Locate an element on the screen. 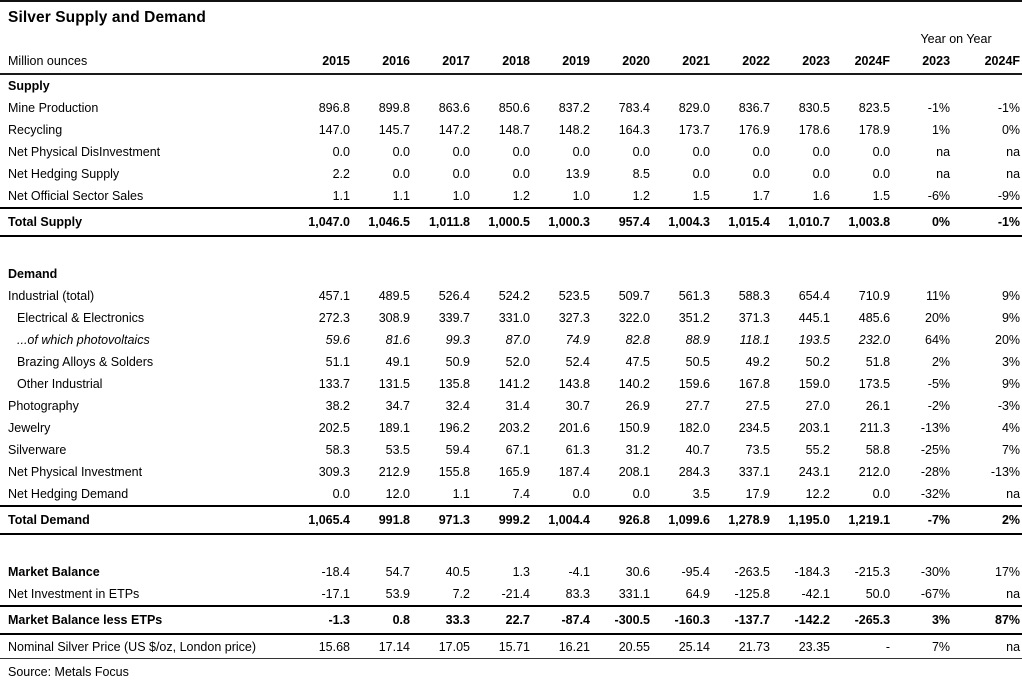 This screenshot has width=1022, height=681. value-cell: 178.6 is located at coordinates (814, 130).